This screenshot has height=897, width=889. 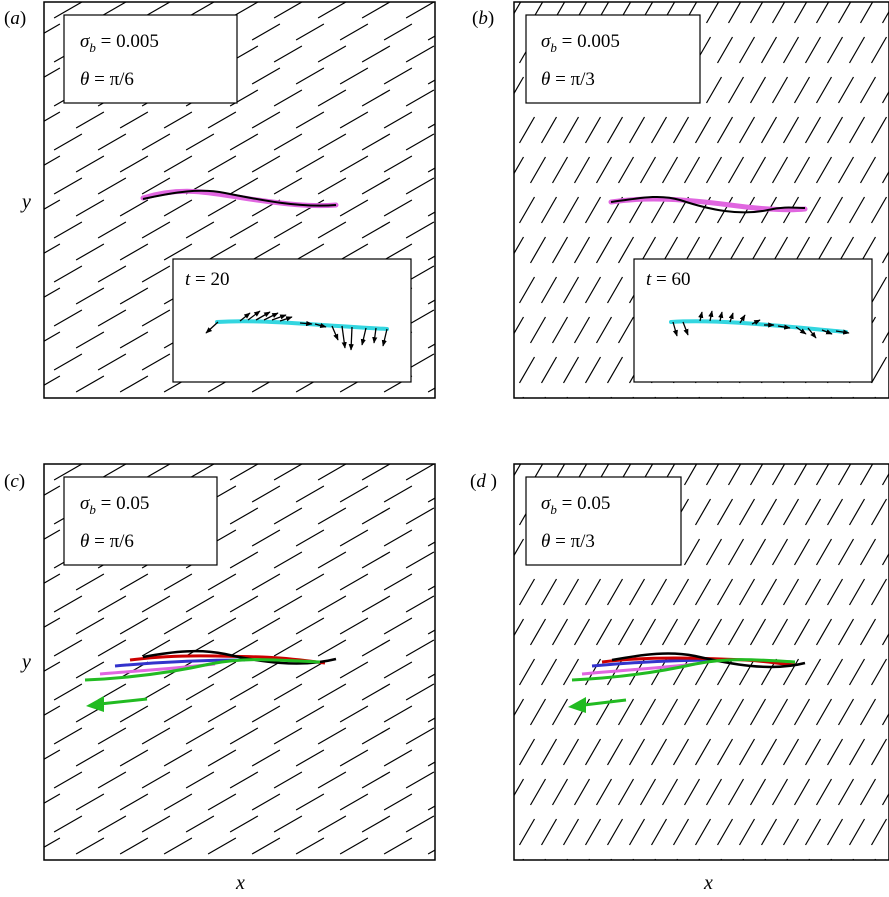 I want to click on param-box-b: σb = 0.005 θ = π/3, so click(x=613, y=59).